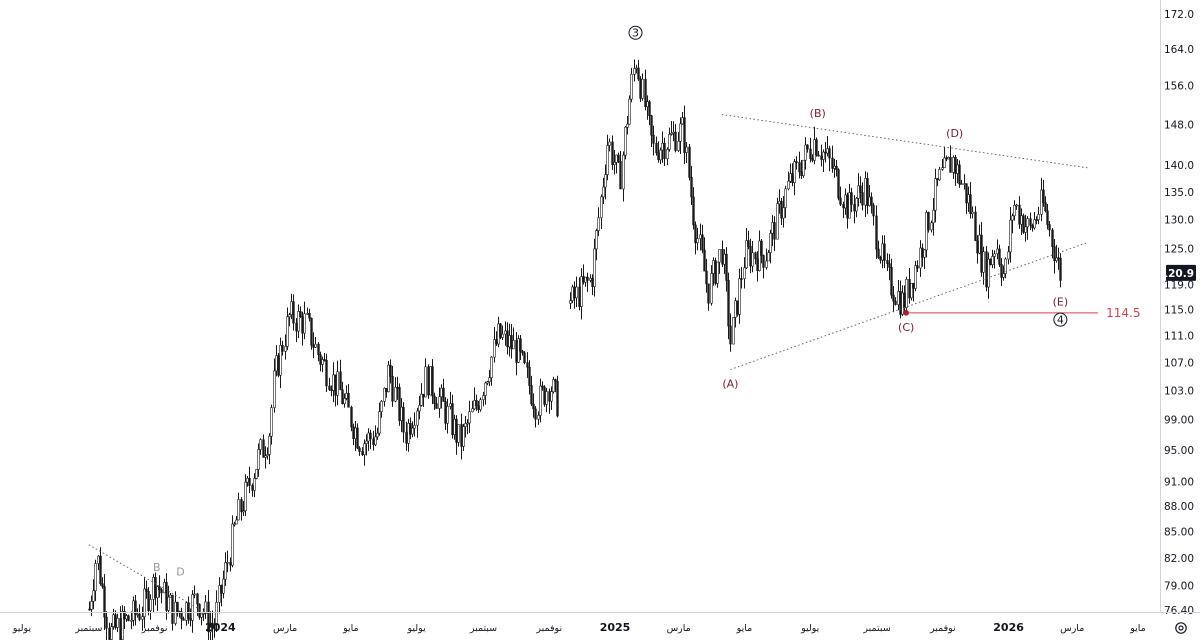  Describe the element at coordinates (1181, 628) in the screenshot. I see `chart-settings-button` at that location.